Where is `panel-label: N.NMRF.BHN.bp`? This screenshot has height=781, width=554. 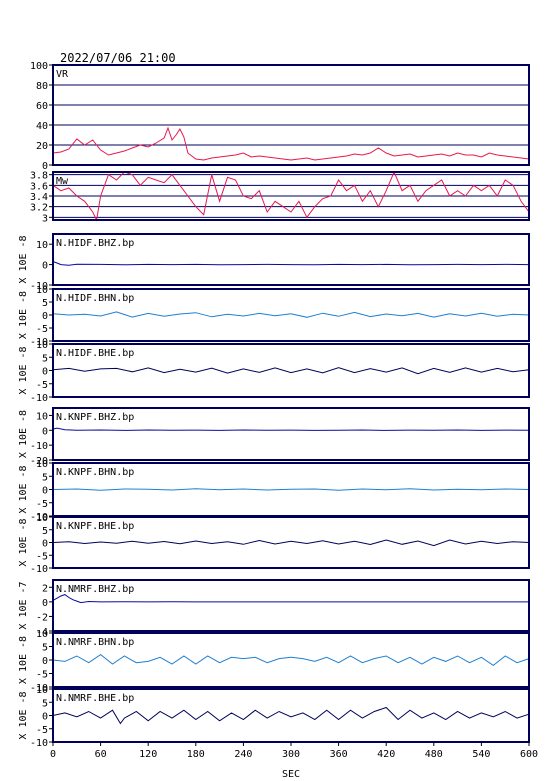 panel-label: N.NMRF.BHN.bp is located at coordinates (95, 642).